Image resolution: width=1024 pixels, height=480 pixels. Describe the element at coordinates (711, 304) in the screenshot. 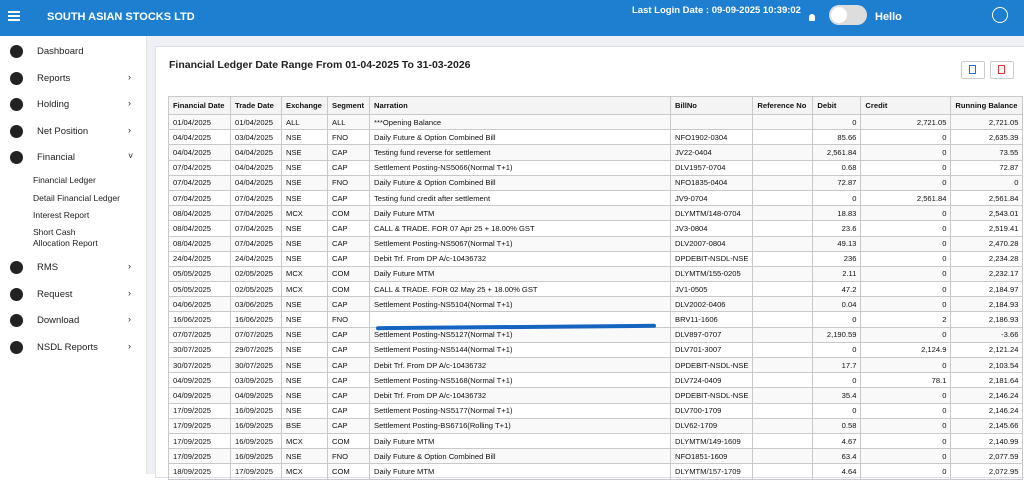

I see `table-cell: DLV2002-0406` at that location.